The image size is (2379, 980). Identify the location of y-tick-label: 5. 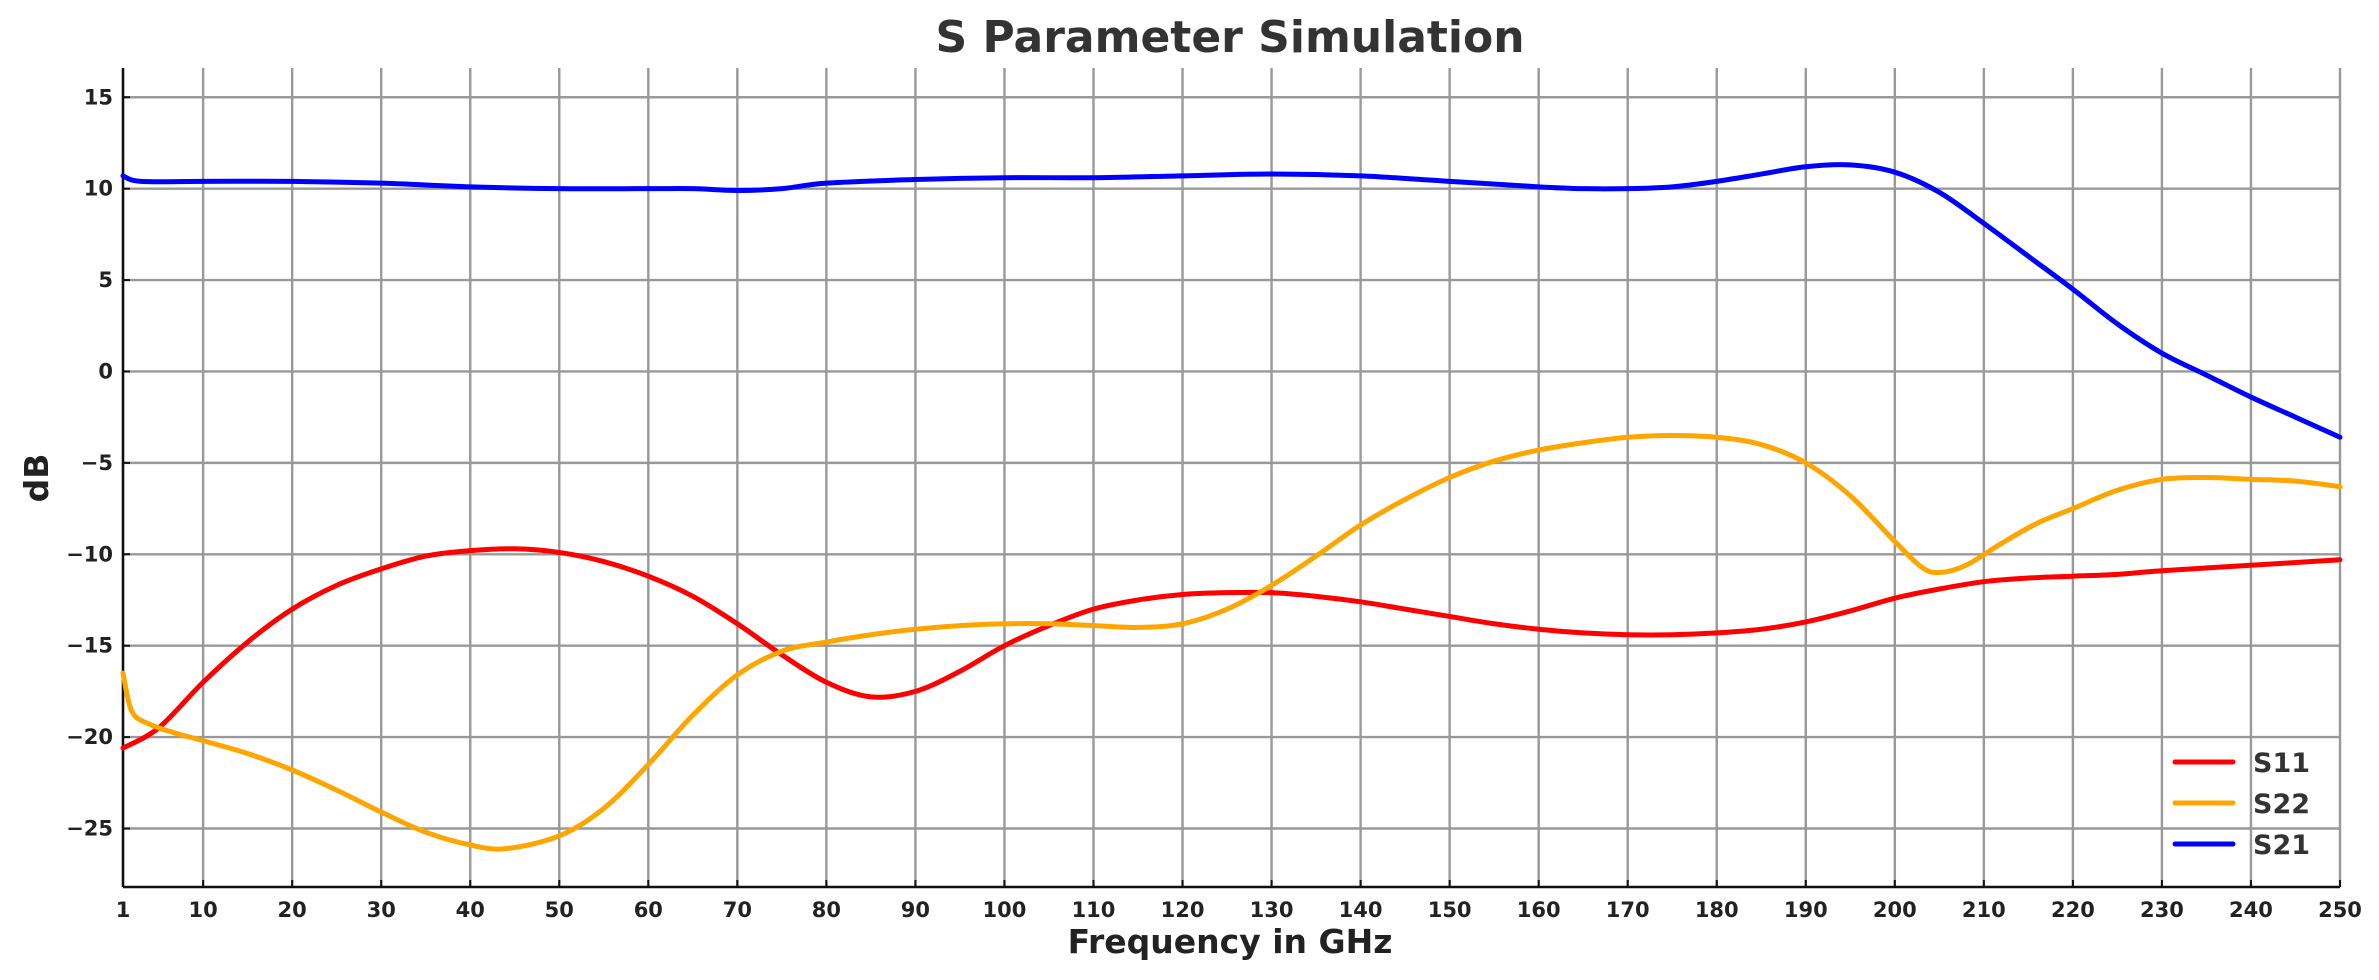
(105, 280).